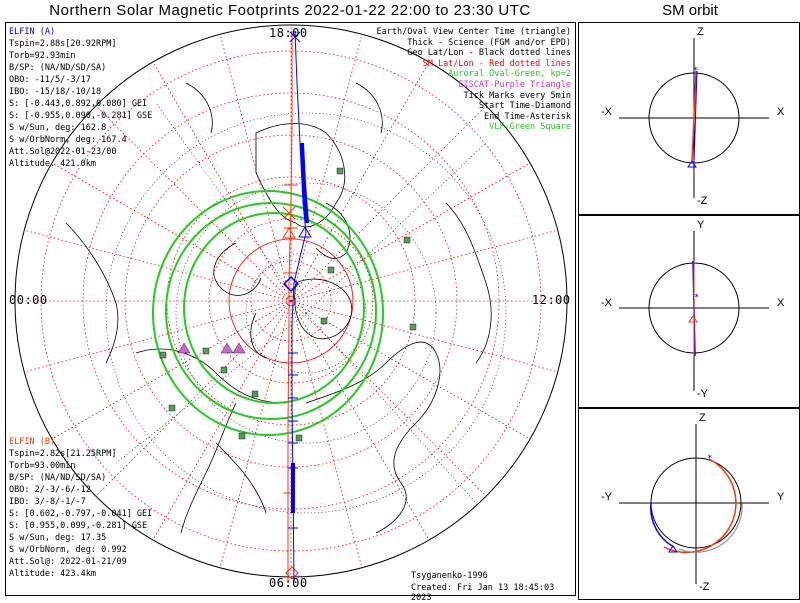 Image resolution: width=800 pixels, height=603 pixels. Describe the element at coordinates (68, 550) in the screenshot. I see `elfin-b-line: S w/OrbNorm, deg: 0.992` at that location.